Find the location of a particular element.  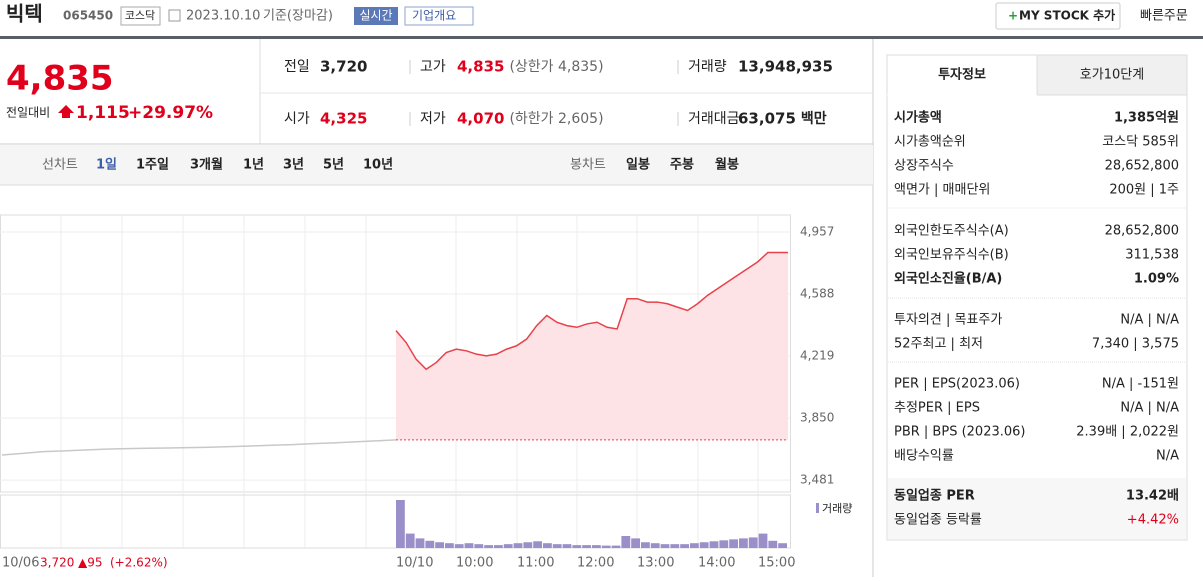

info-label: 외국인한도주식수(A) is located at coordinates (951, 231).